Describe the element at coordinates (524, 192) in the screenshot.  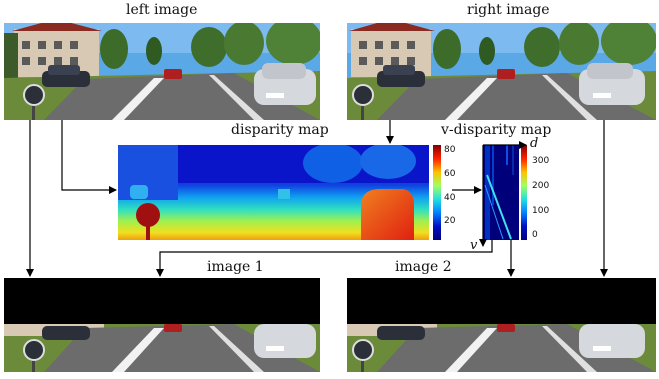
I see `v-disparity-colorbar` at that location.